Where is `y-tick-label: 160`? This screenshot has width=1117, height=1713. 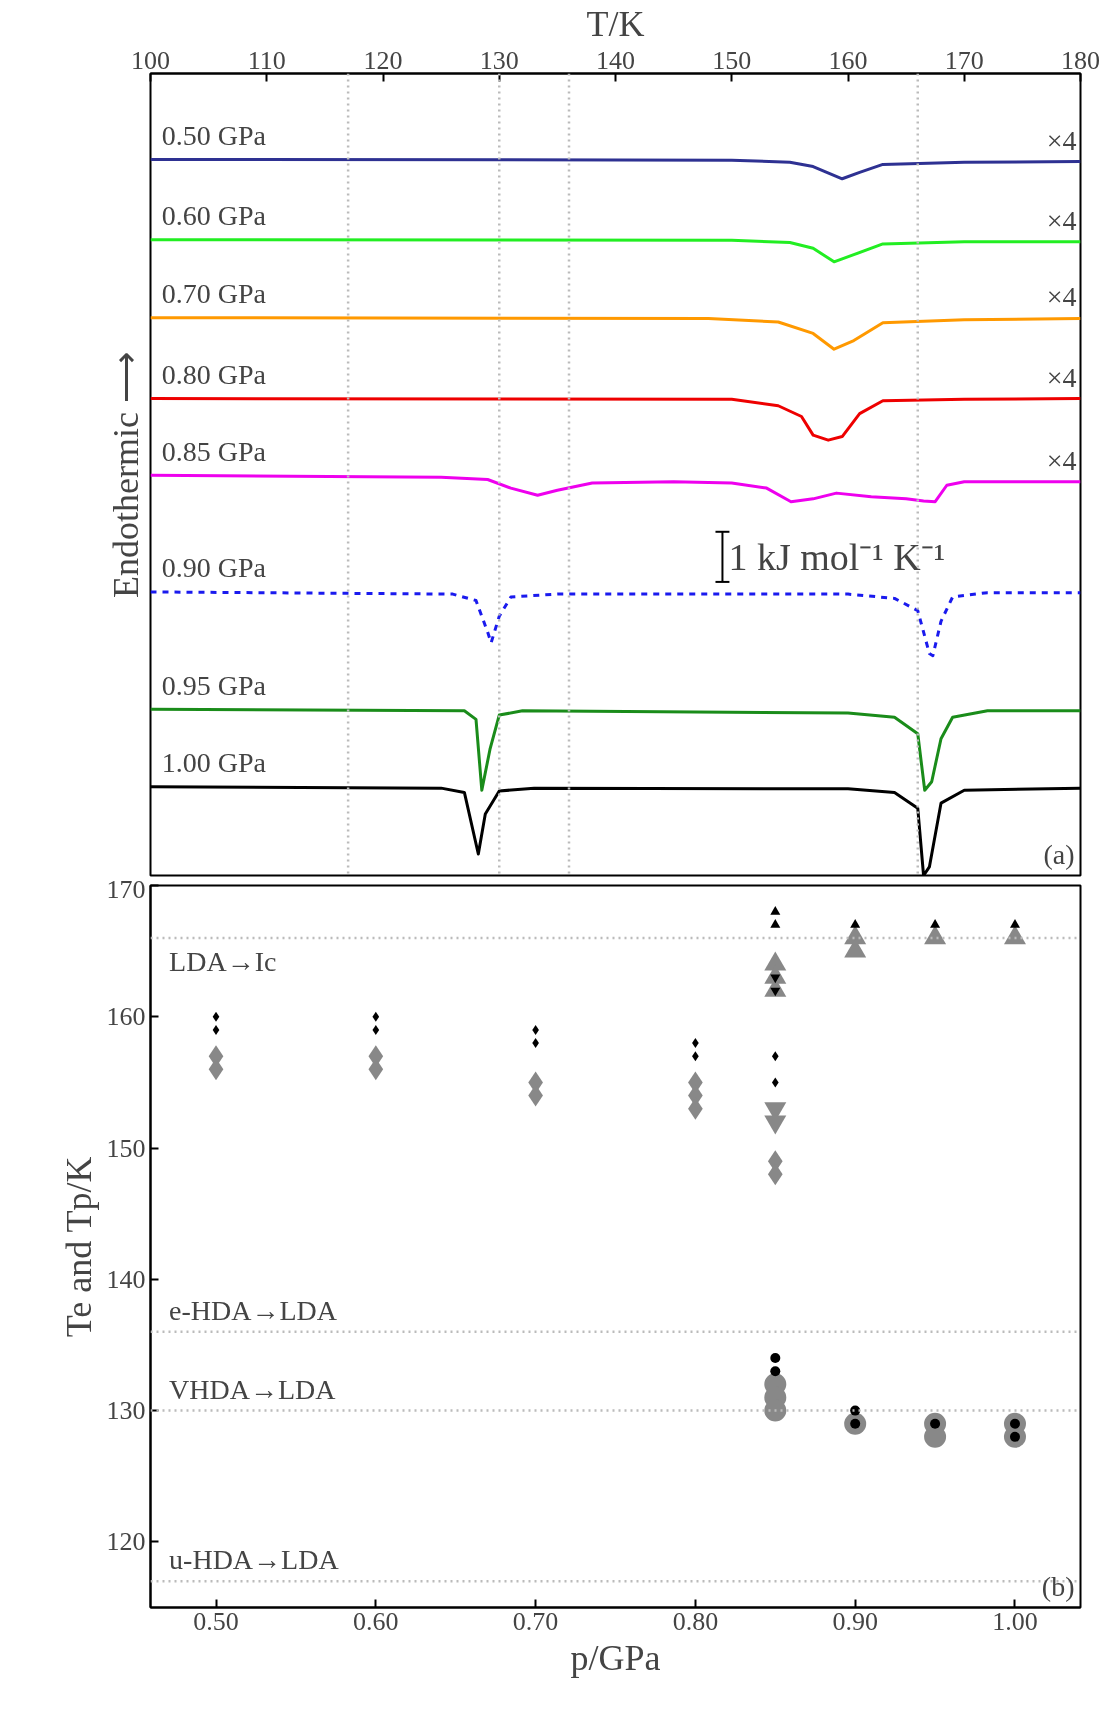 y-tick-label: 160 is located at coordinates (126, 1017).